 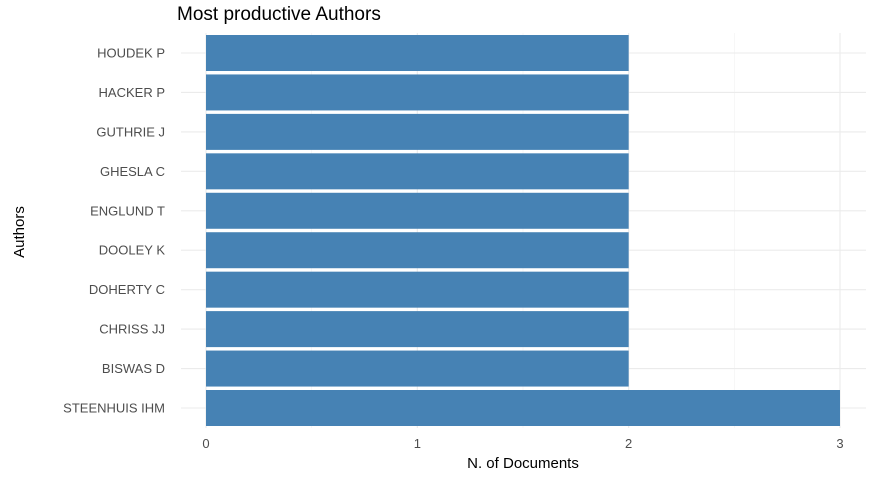 I want to click on y-tick-label: GUTHRIE J, so click(x=130, y=131).